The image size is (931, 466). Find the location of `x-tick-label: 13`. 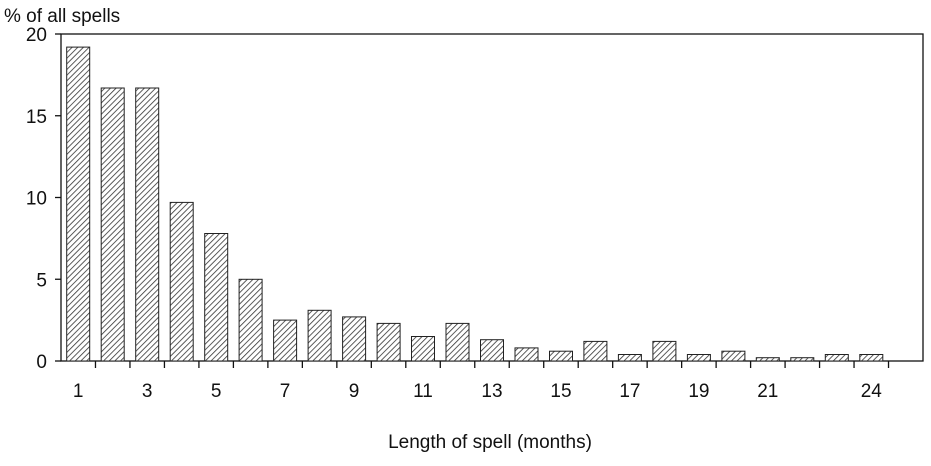

x-tick-label: 13 is located at coordinates (491, 391).